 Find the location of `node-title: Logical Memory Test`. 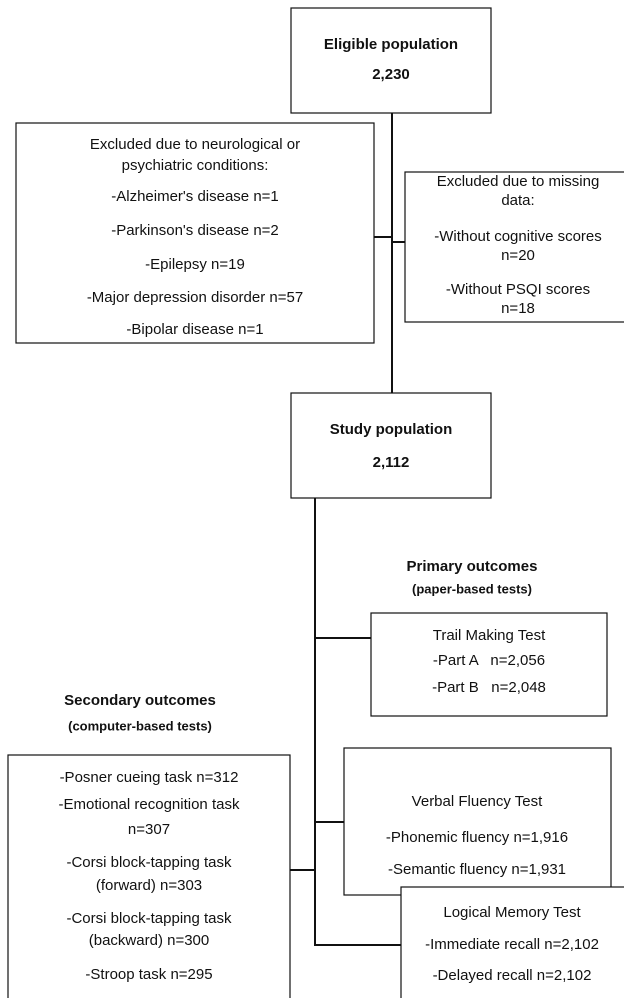

node-title: Logical Memory Test is located at coordinates (512, 912).